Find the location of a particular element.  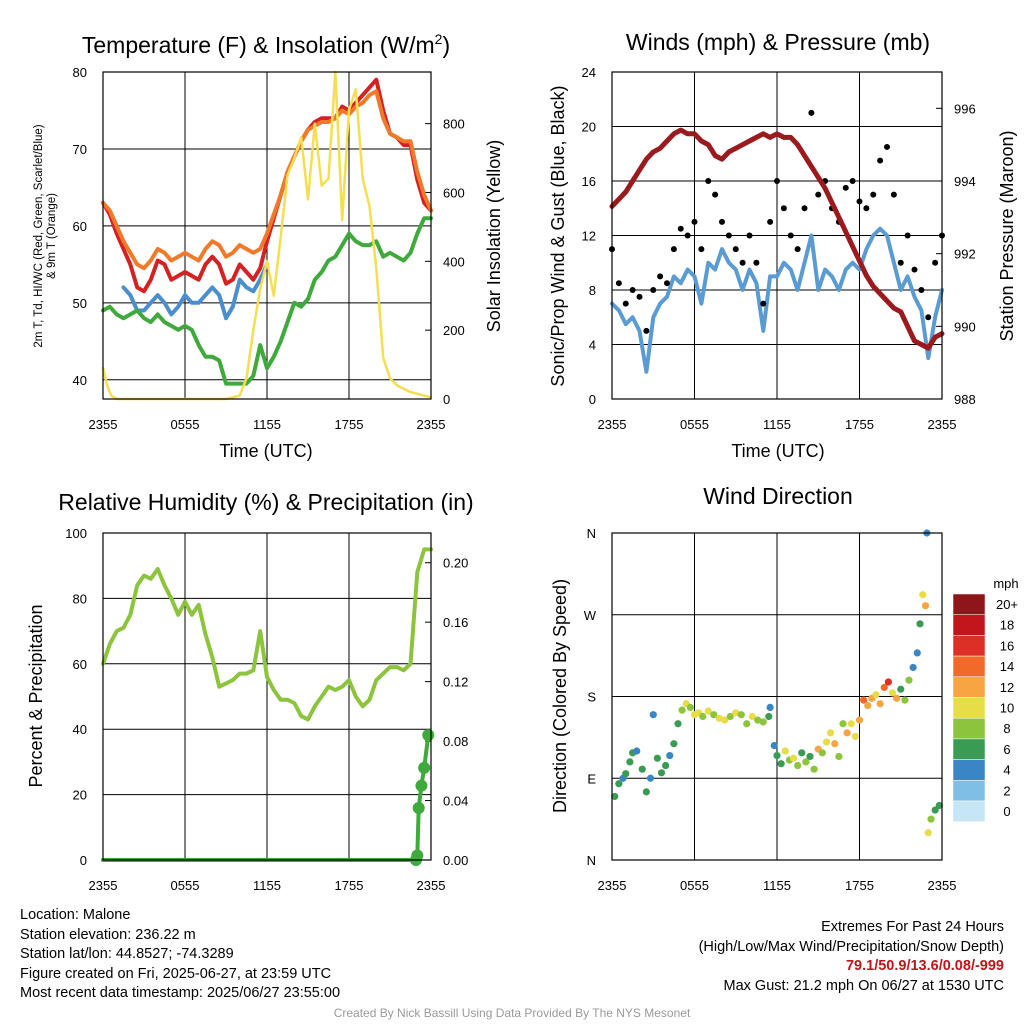

station-latlon: Station lat/lon: 44.8527; -74.3289 is located at coordinates (127, 954).